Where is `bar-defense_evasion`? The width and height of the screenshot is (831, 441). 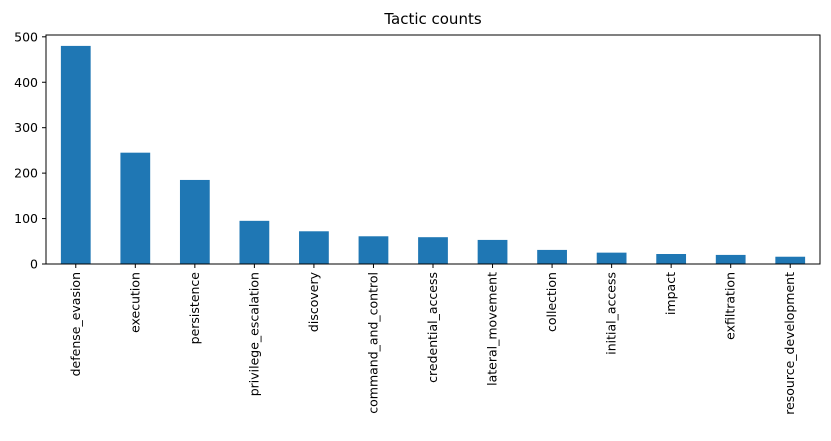
bar-defense_evasion is located at coordinates (75, 155).